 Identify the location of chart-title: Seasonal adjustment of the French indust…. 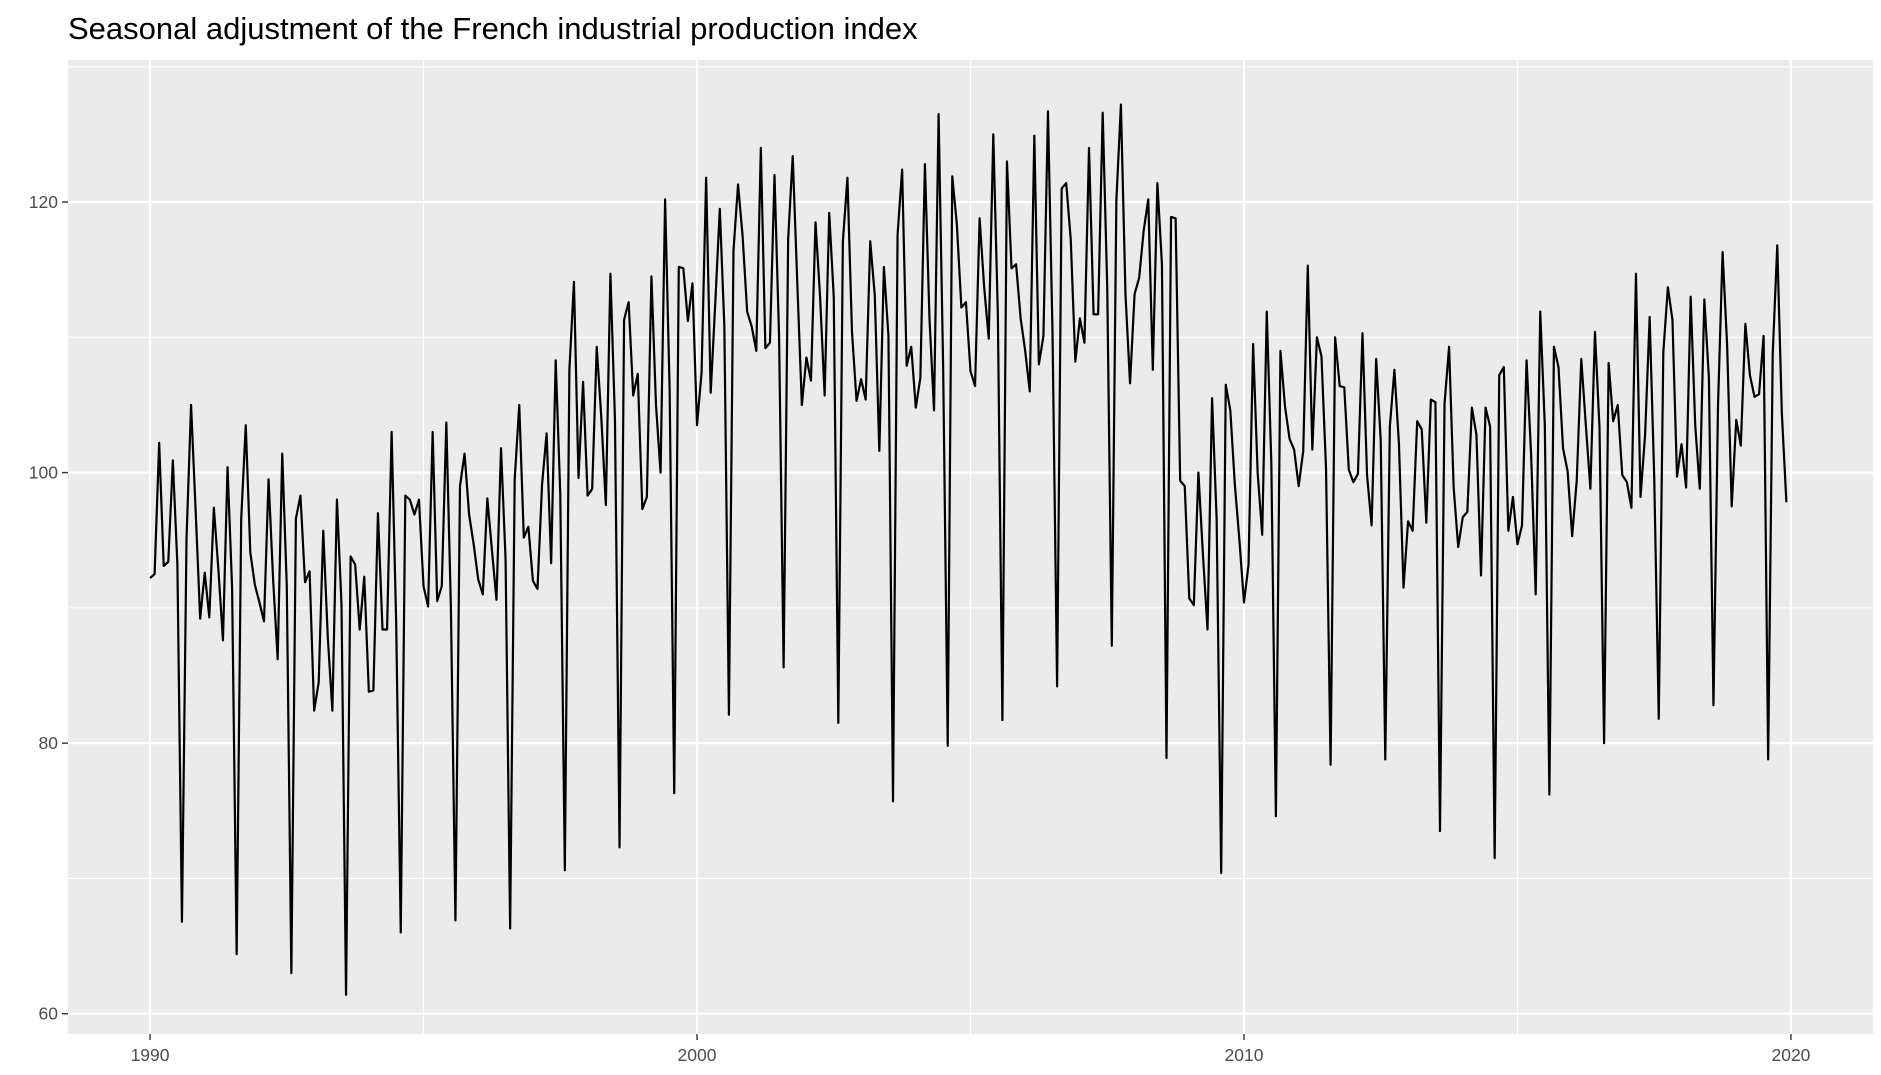
(493, 28).